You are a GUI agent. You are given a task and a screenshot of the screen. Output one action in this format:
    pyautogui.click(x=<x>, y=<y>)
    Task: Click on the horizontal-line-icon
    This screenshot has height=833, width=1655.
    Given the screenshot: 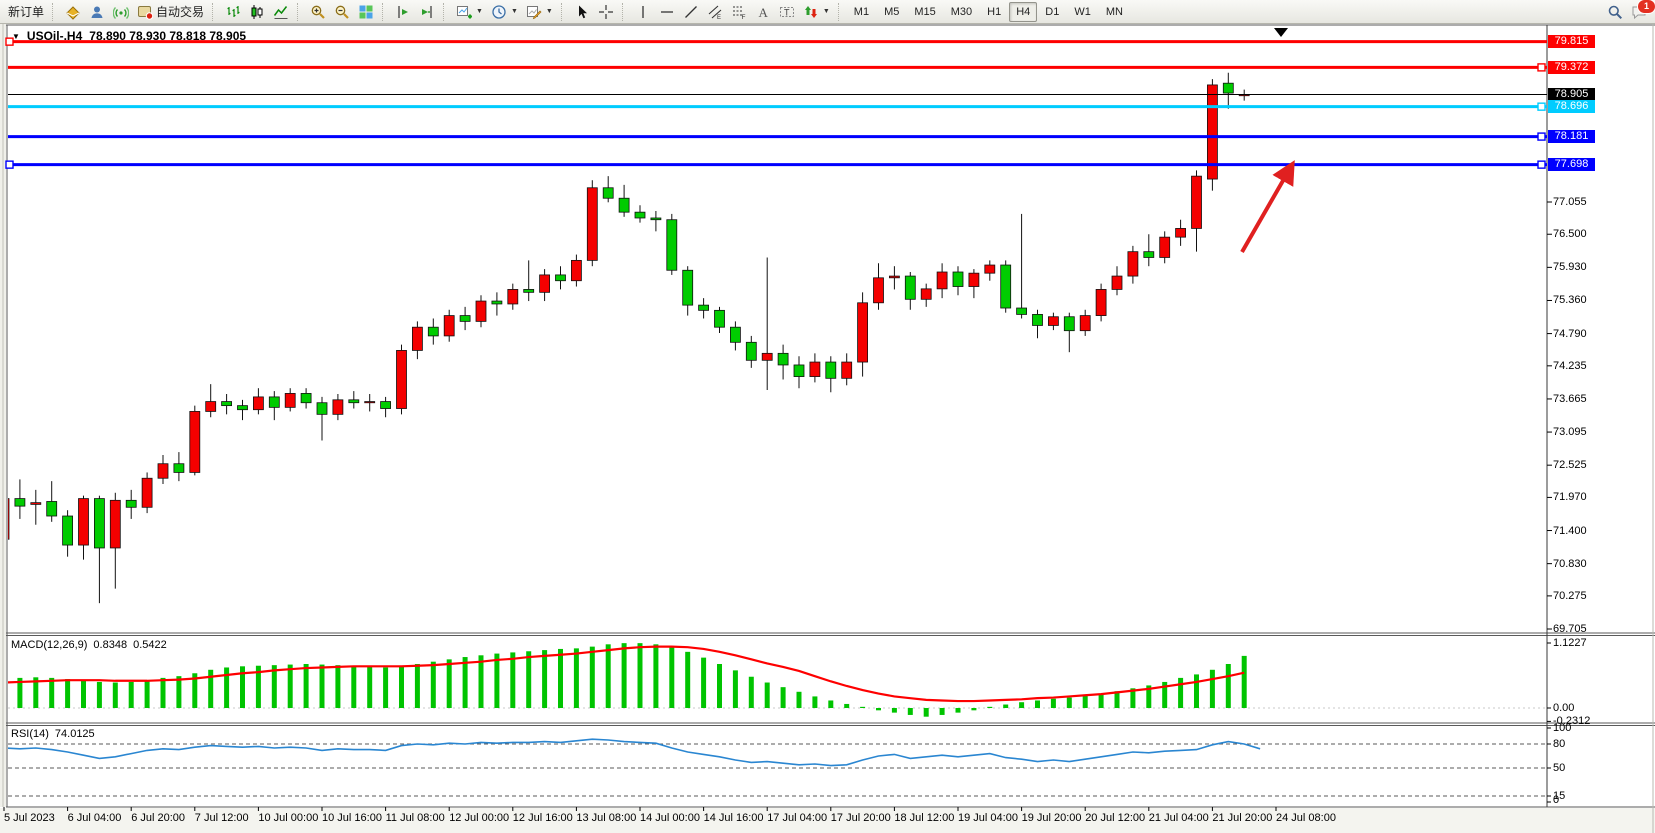 What is the action you would take?
    pyautogui.click(x=667, y=12)
    